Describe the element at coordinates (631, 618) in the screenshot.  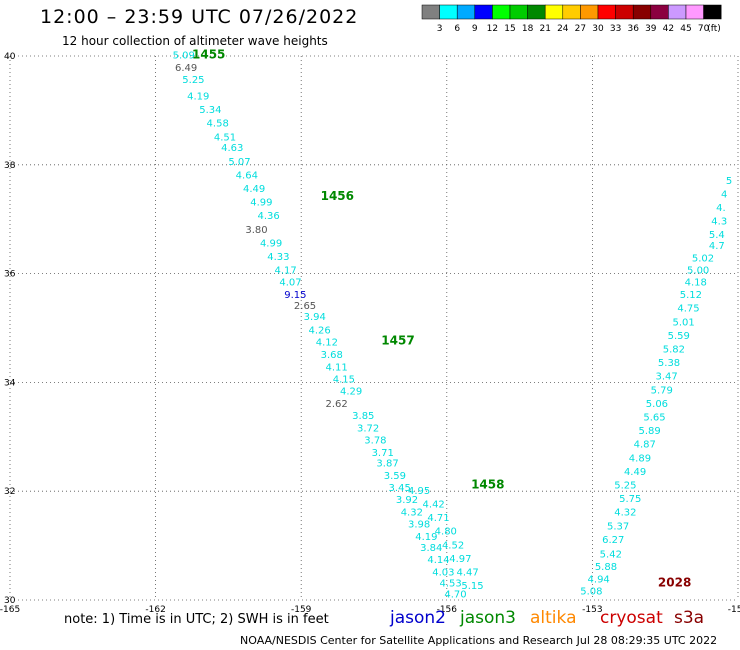
I see `satellite-cryosat-label: cryosat` at that location.